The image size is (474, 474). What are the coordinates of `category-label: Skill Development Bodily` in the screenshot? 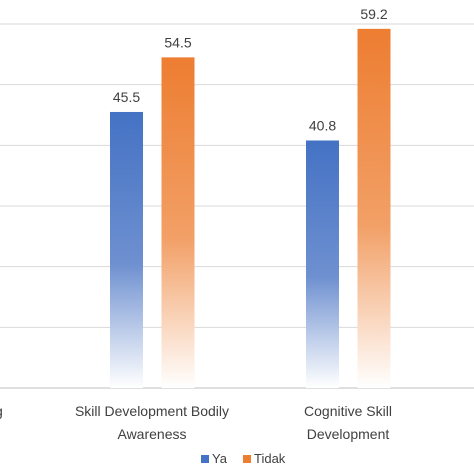 It's located at (152, 411).